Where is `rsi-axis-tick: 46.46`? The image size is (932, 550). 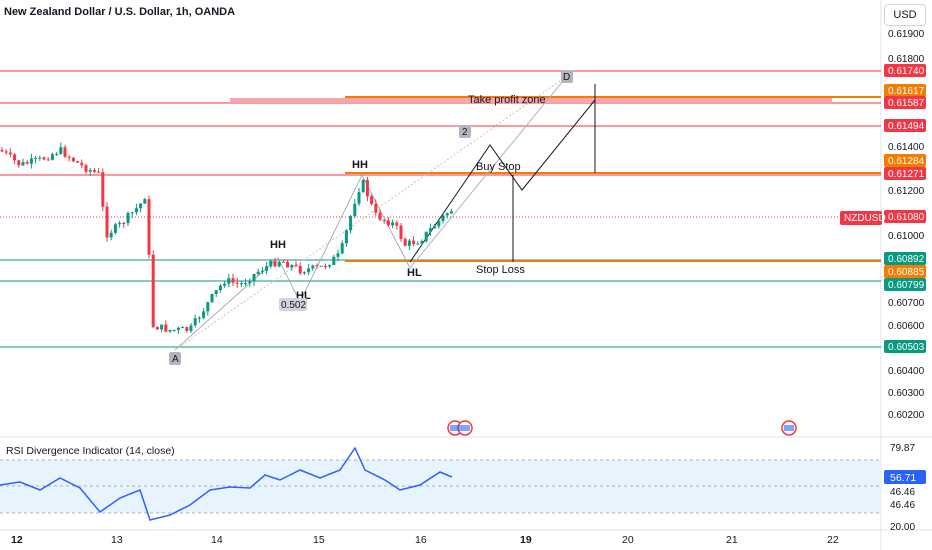
rsi-axis-tick: 46.46 is located at coordinates (902, 505).